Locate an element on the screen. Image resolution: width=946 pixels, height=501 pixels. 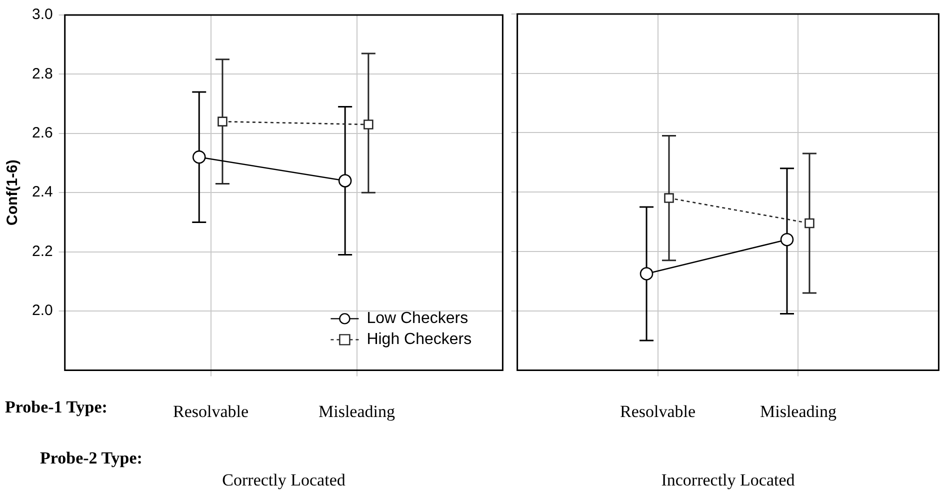
x-axis-title: Incorrectly Located is located at coordinates (728, 480).